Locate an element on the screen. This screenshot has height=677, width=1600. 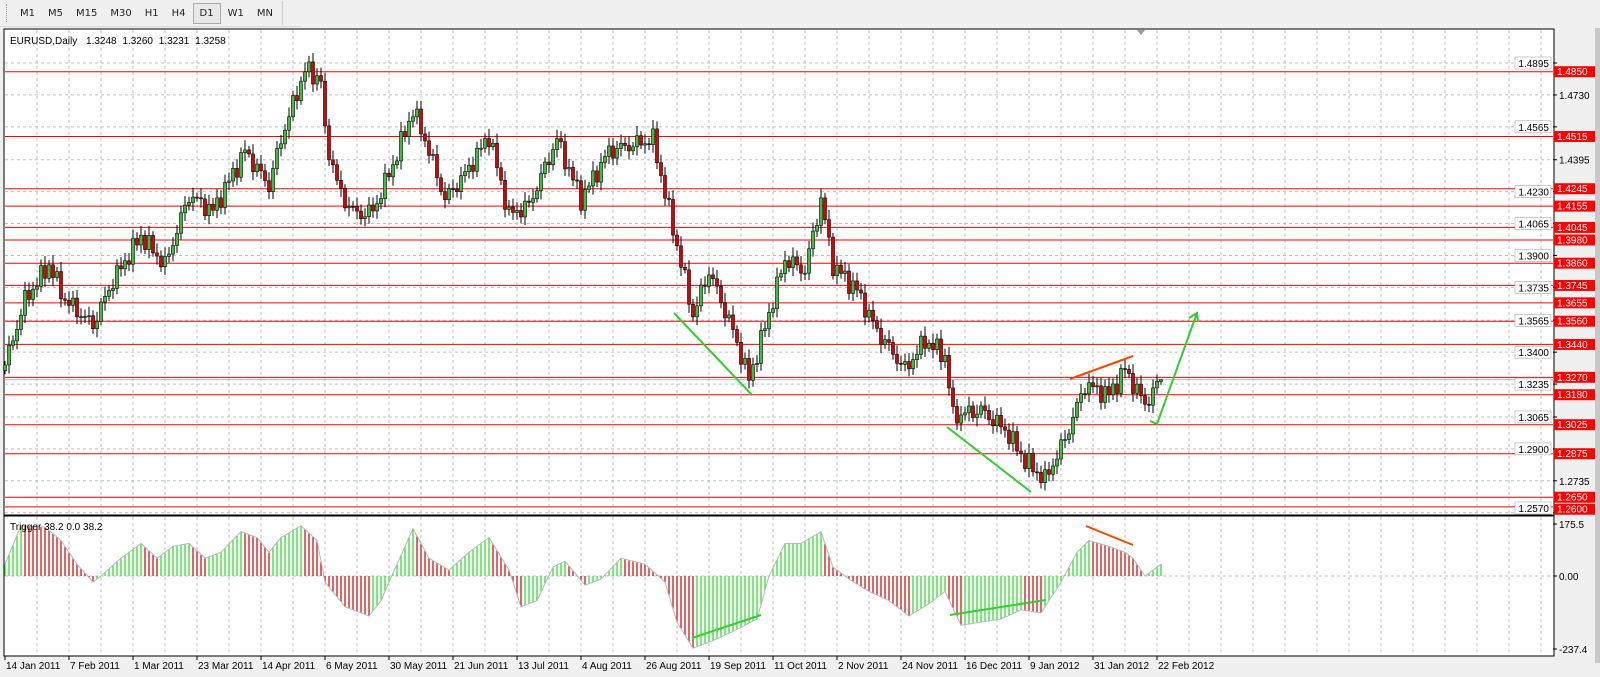
level-price-label: 1.3745 is located at coordinates (1572, 286).